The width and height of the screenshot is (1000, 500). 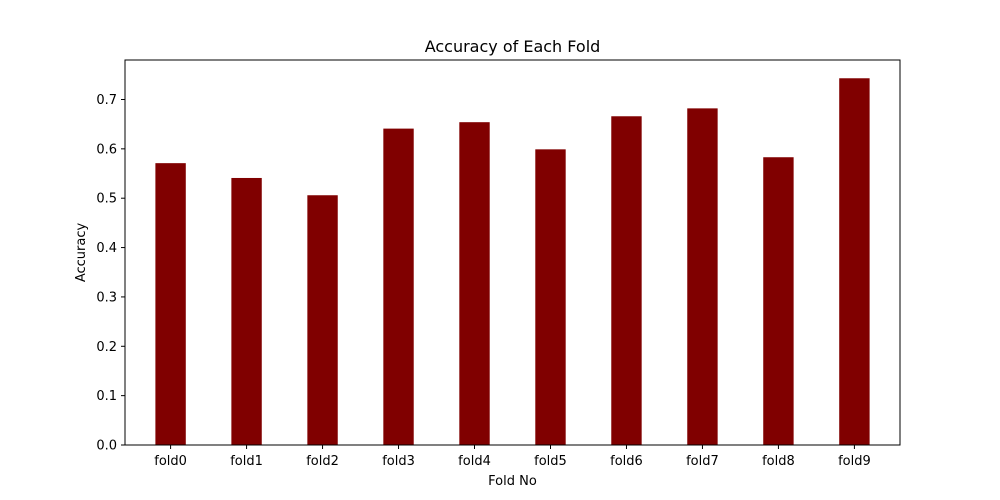 What do you see at coordinates (513, 46) in the screenshot?
I see `chart-title: Accuracy of Each Fold` at bounding box center [513, 46].